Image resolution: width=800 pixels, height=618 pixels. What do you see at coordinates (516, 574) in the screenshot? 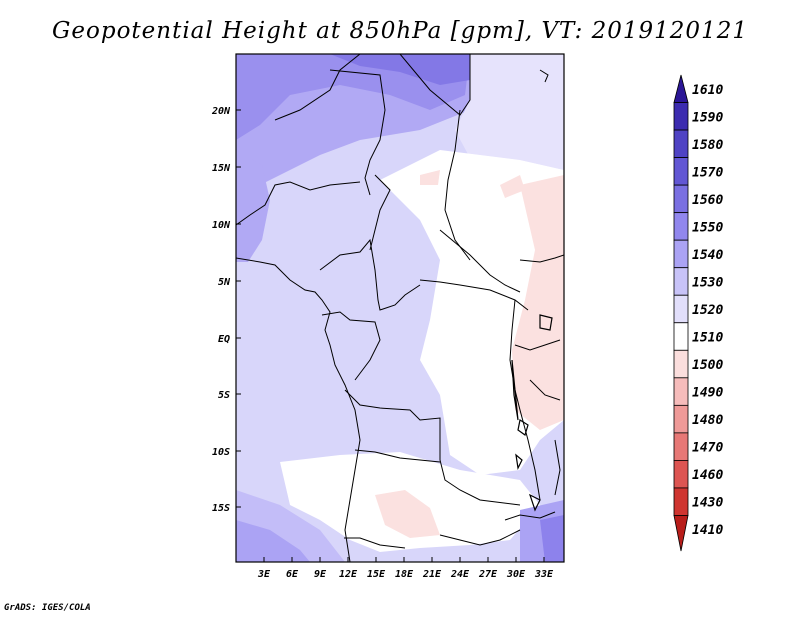
I see `lon-label: 30E` at bounding box center [516, 574].